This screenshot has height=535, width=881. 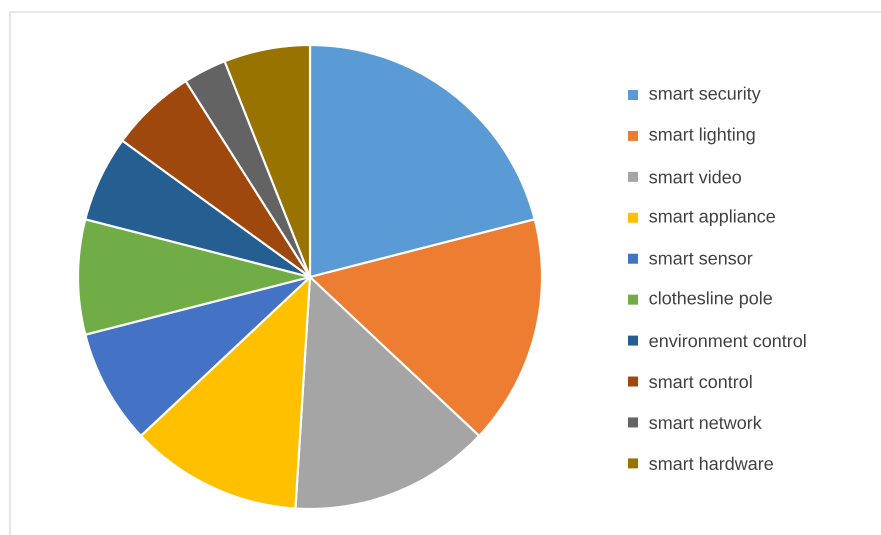 What do you see at coordinates (711, 463) in the screenshot?
I see `legend-label: smart hardware` at bounding box center [711, 463].